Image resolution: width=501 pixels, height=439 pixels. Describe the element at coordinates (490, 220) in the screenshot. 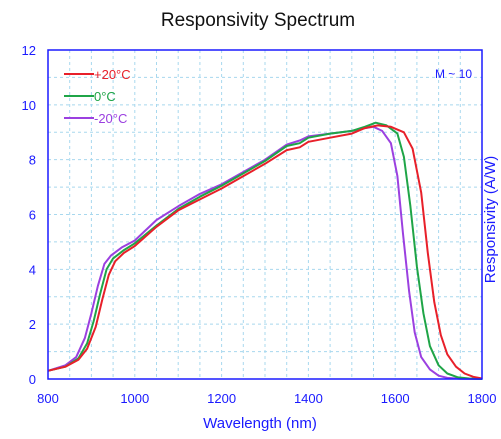

I see `y-axis-label: Responsivity (A/W)` at that location.